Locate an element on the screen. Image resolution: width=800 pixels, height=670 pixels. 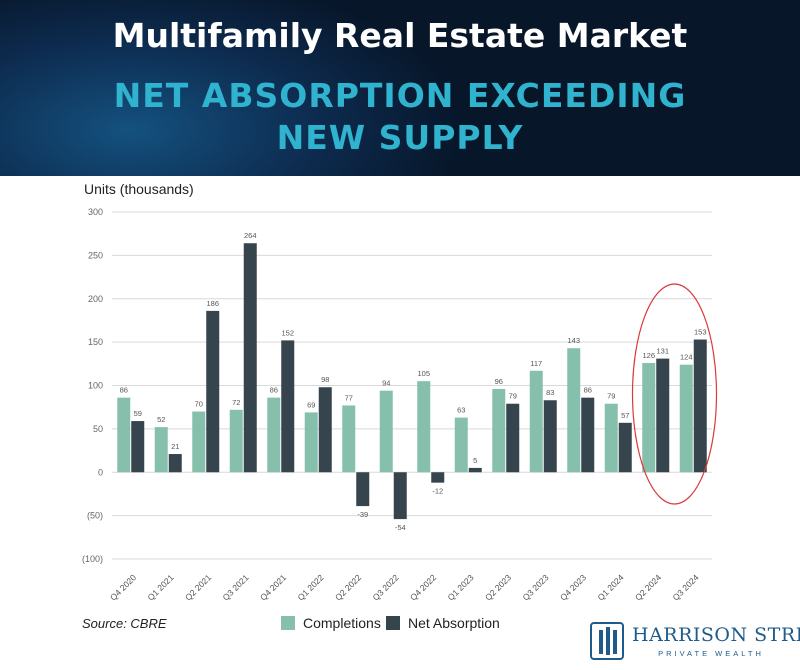
x-tick-label: Q3 2022 is located at coordinates (386, 587).